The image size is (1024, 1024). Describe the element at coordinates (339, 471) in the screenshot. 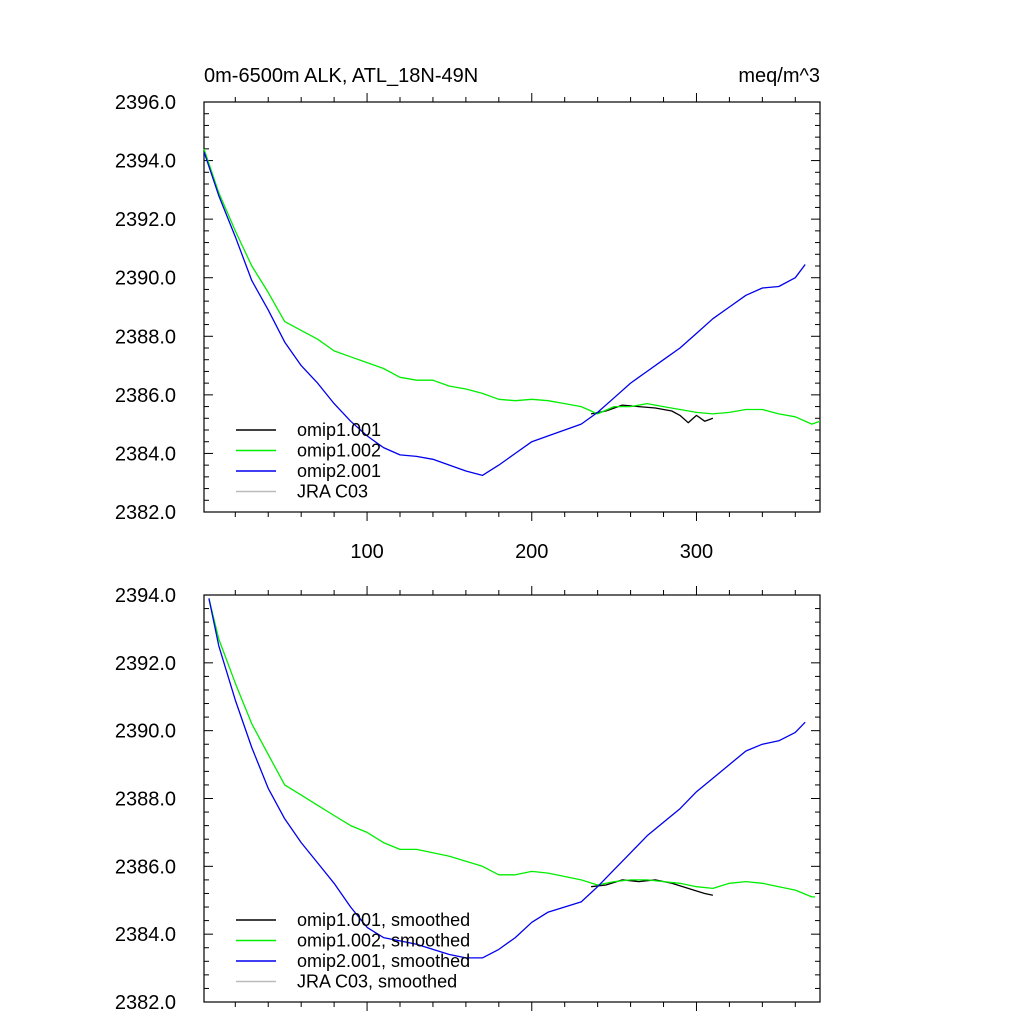

I see `legend-label: omip2.001` at that location.